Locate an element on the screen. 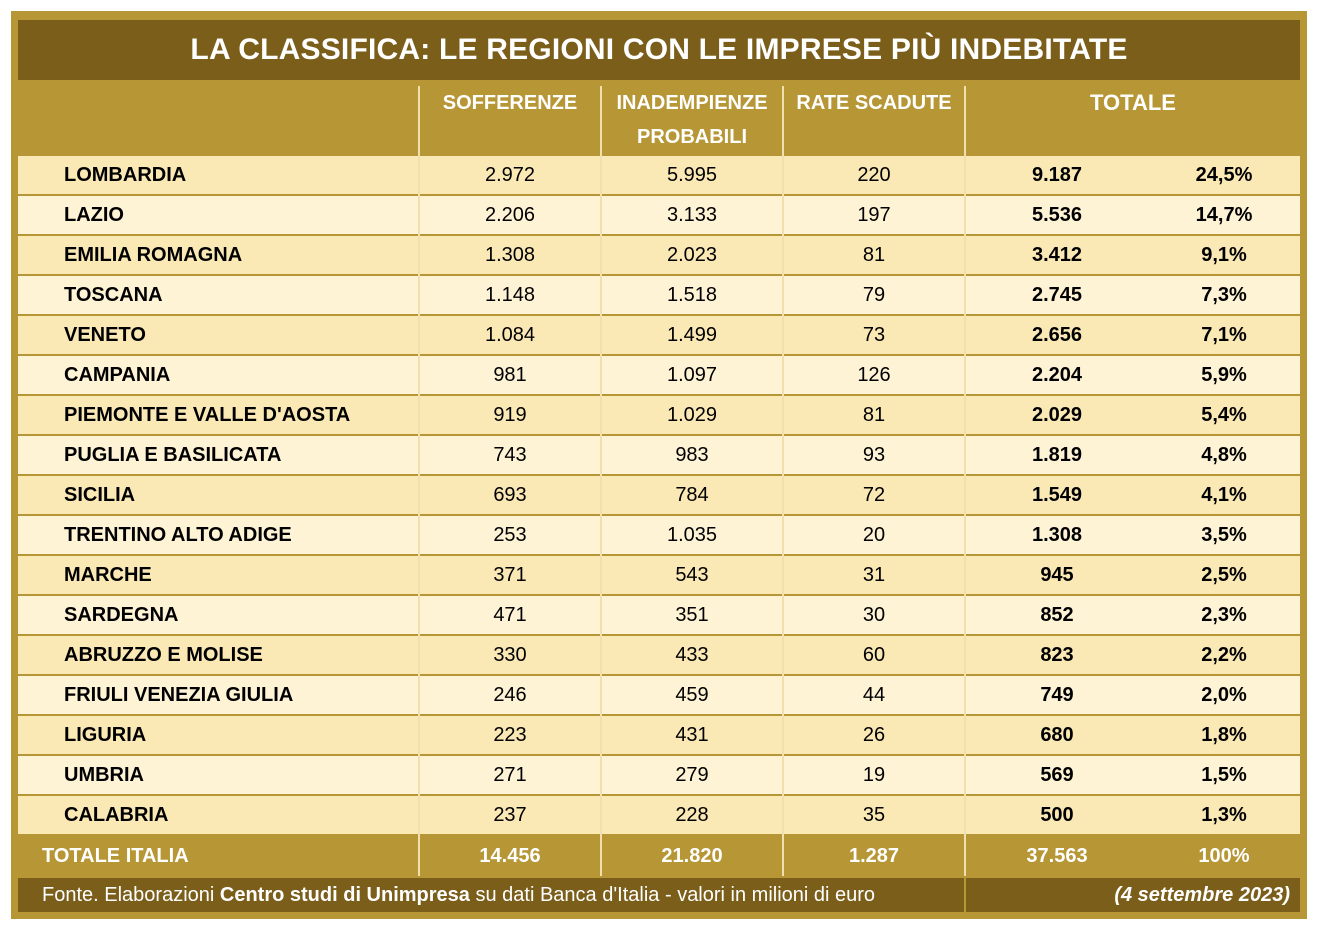 The width and height of the screenshot is (1320, 932). total-perc: 100% is located at coordinates (1224, 855).